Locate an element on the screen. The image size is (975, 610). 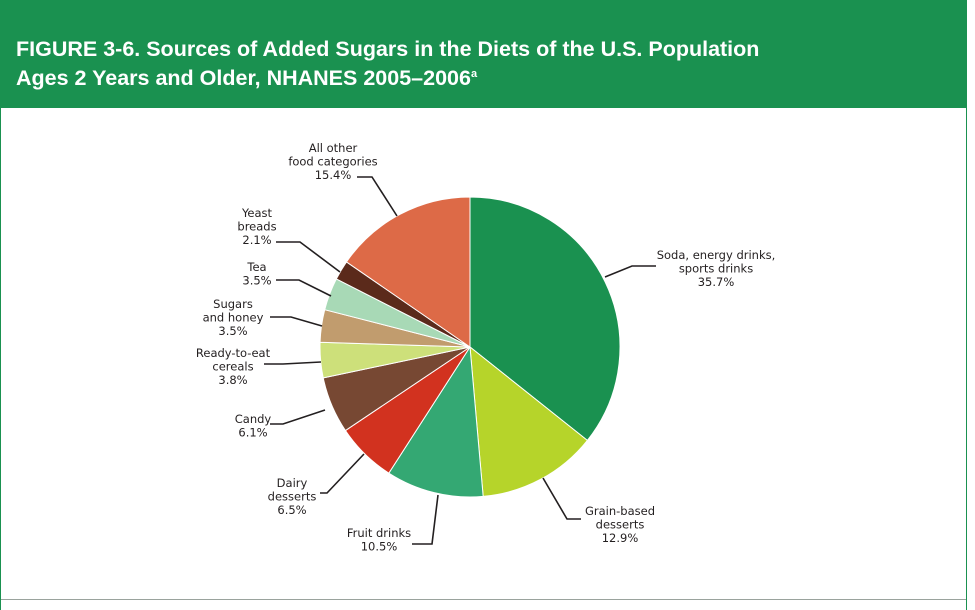
slice-label-soda-energy-drinks-sports-drinks: Soda, energy drinks, sports drinks 35.7% is located at coordinates (716, 268).